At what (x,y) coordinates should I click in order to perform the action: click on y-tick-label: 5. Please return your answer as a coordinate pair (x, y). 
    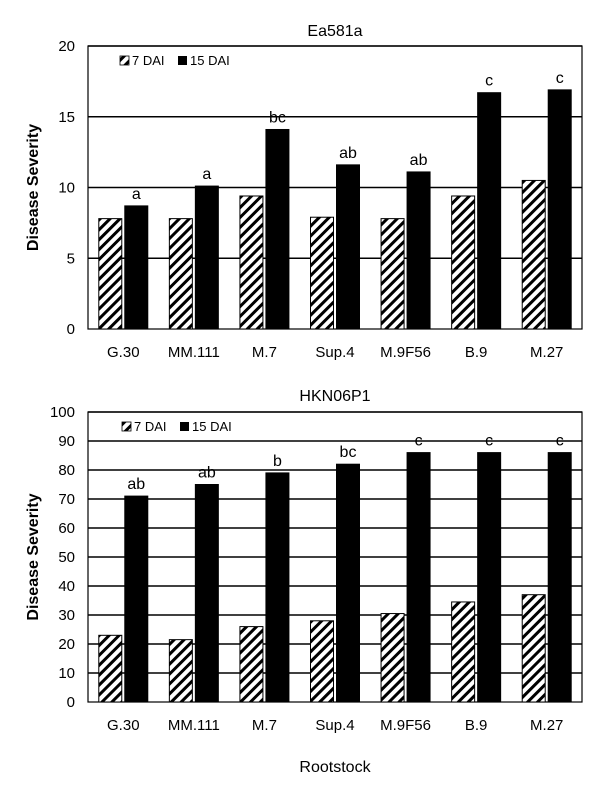
    Looking at the image, I should click on (71, 258).